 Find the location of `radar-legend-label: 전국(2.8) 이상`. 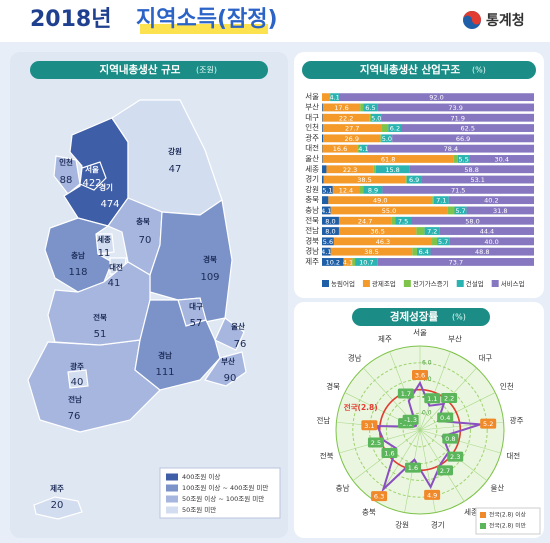

radar-legend-label: 전국(2.8) 이상 is located at coordinates (508, 515).